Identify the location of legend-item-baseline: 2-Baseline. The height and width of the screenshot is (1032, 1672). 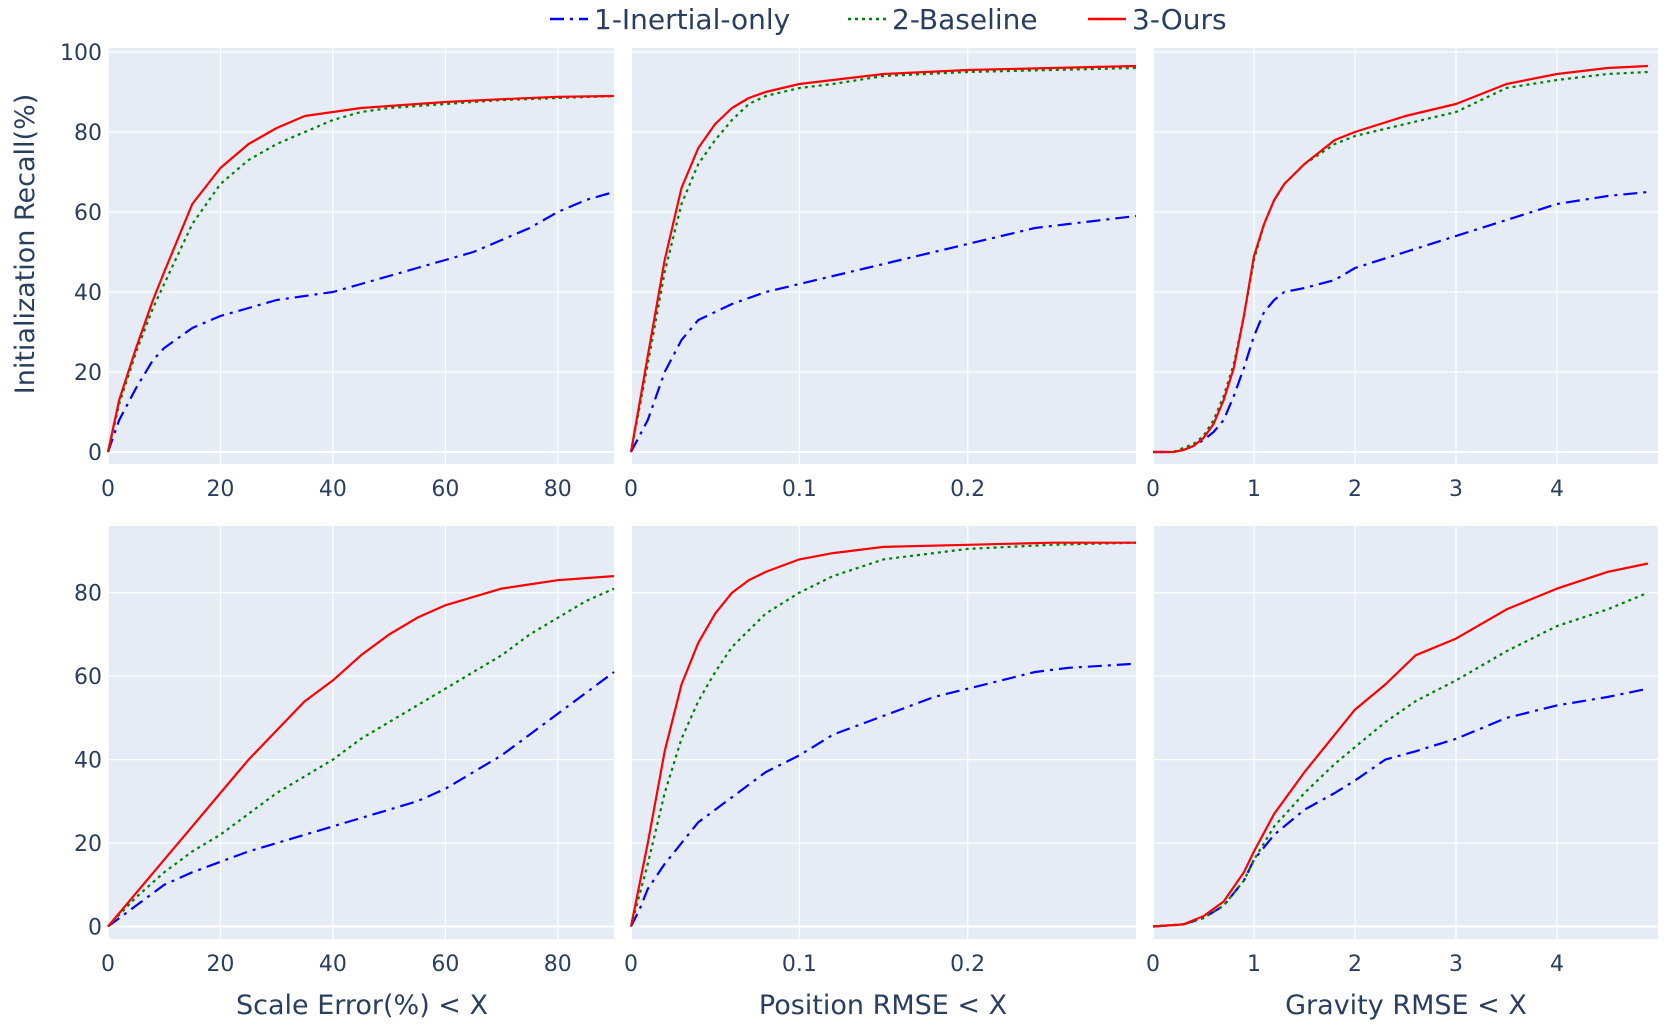
(943, 19).